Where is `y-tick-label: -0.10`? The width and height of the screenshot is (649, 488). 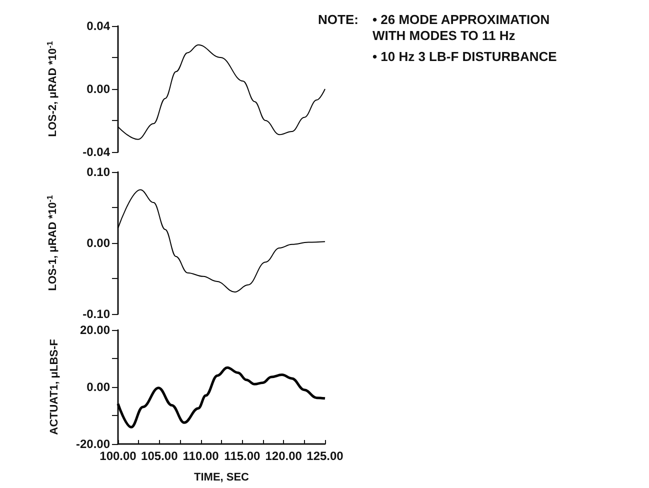
y-tick-label: -0.10 is located at coordinates (96, 314).